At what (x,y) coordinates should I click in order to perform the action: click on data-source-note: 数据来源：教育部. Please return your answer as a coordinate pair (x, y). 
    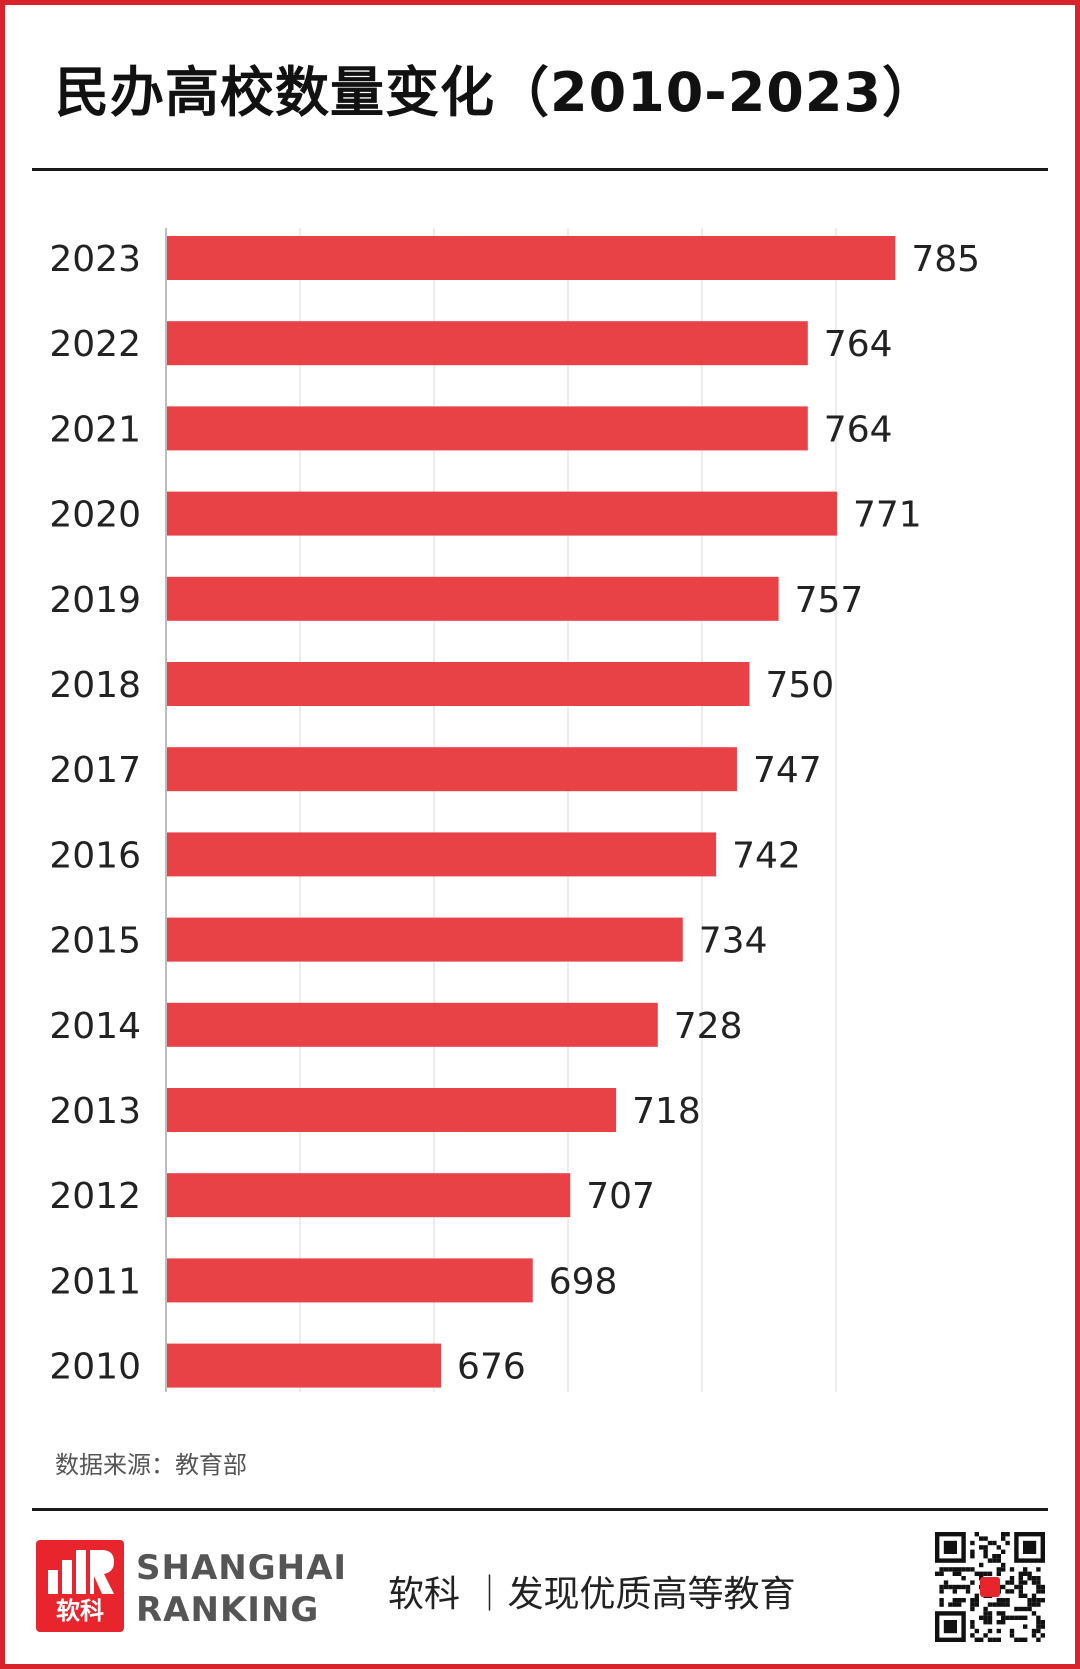
    Looking at the image, I should click on (151, 1465).